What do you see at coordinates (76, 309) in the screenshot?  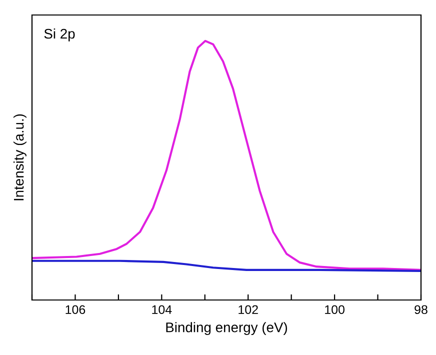 I see `x-tick-label: 106` at bounding box center [76, 309].